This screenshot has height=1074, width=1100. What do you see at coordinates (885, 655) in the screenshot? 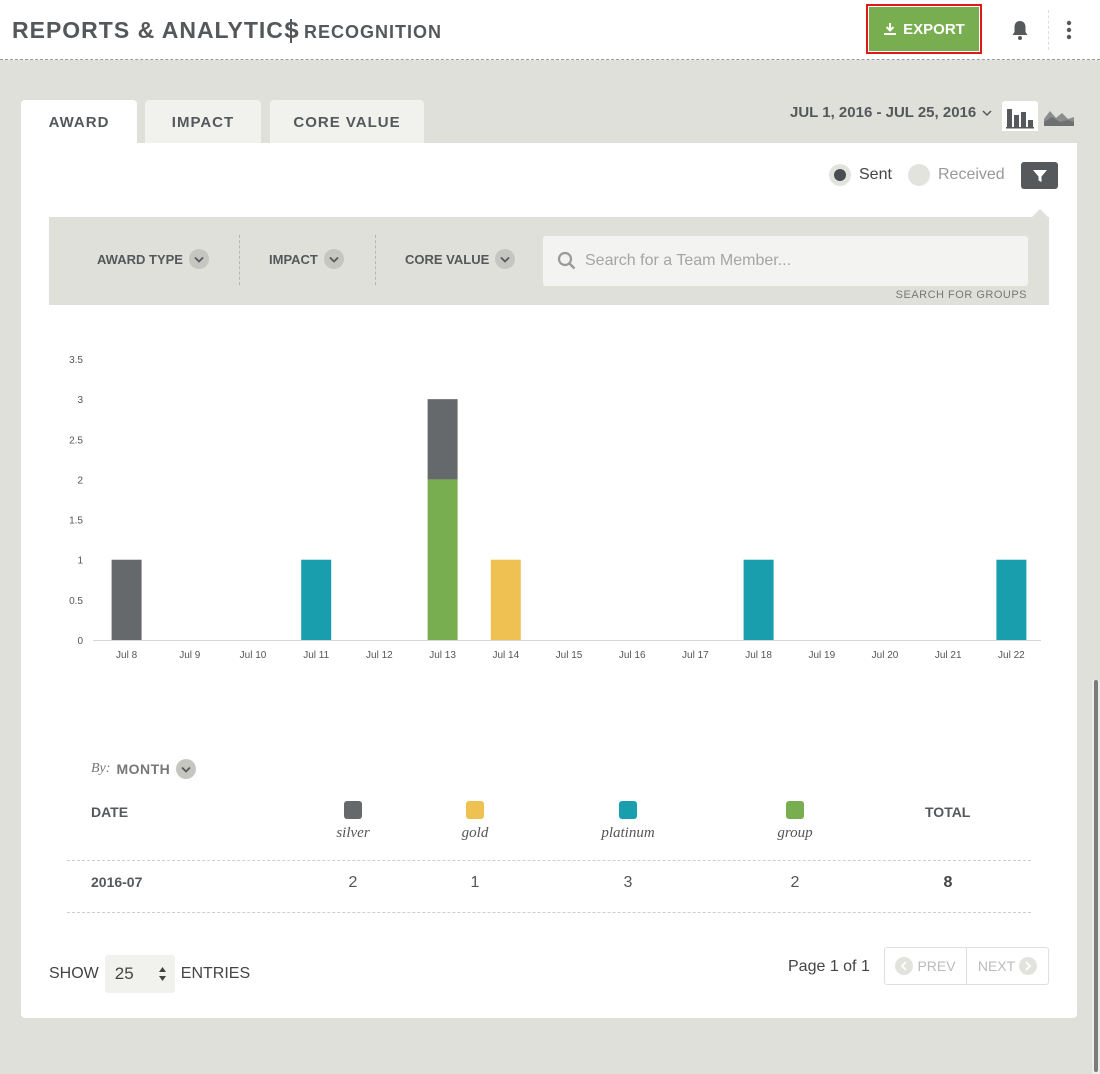
I see `x-tick-label: Jul 20` at bounding box center [885, 655].